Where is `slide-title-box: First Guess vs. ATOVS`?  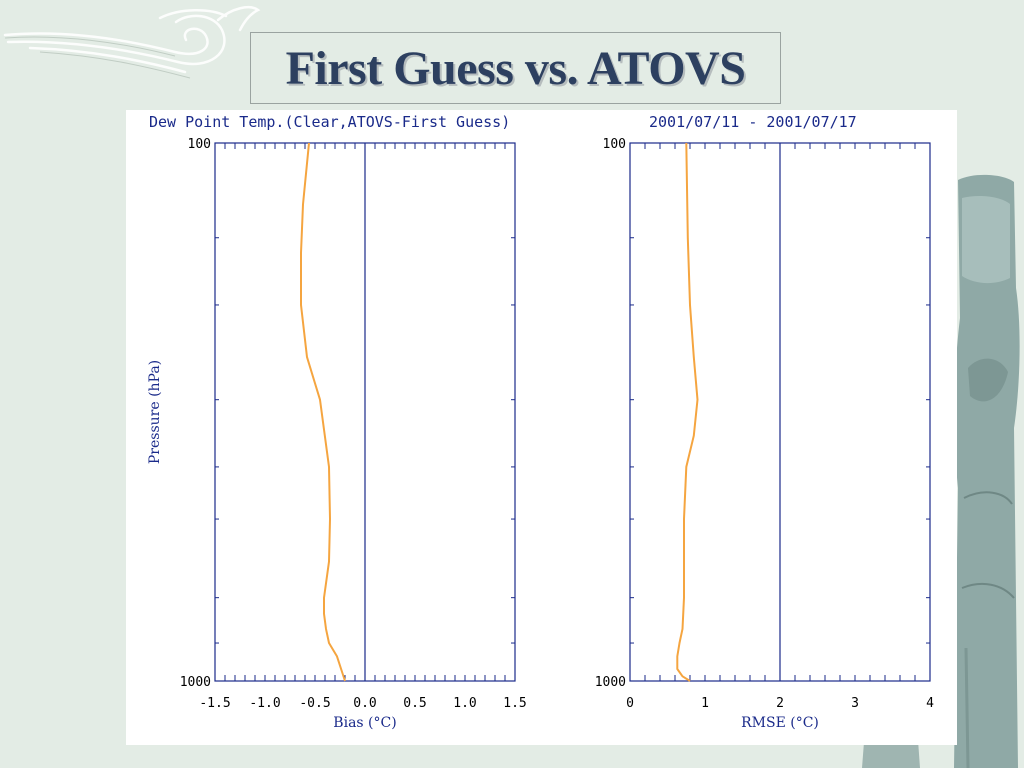
slide-title-box: First Guess vs. ATOVS is located at coordinates (515, 68).